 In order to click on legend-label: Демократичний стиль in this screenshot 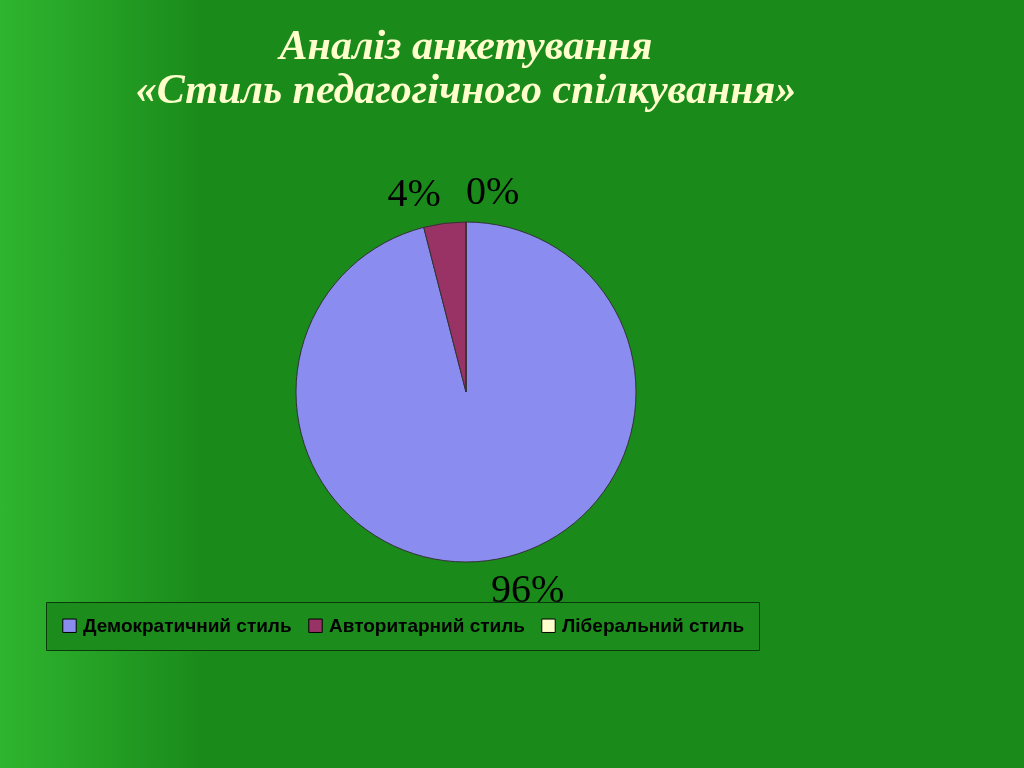, I will do `click(187, 625)`.